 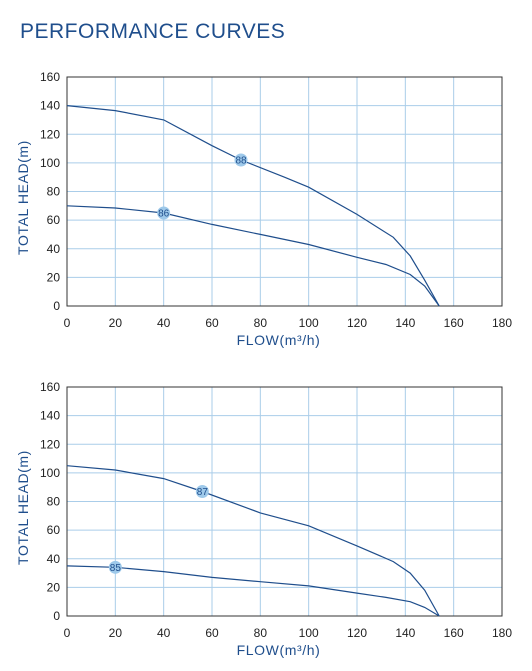 I want to click on page-title: PERFORMANCE CURVES, so click(x=153, y=31).